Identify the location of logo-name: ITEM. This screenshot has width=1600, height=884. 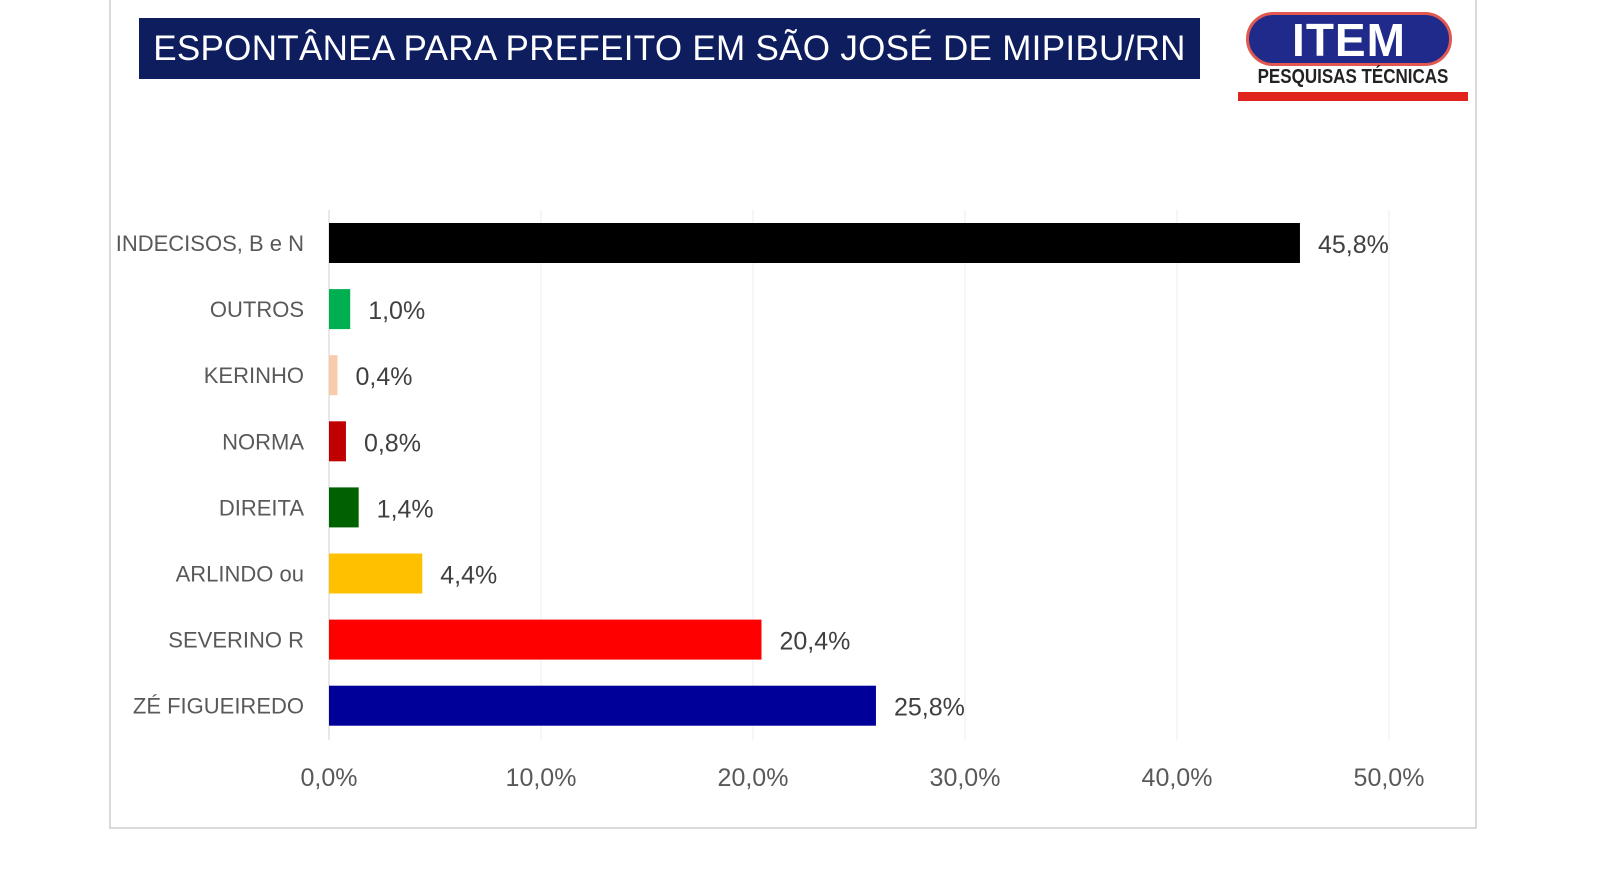
(1349, 39).